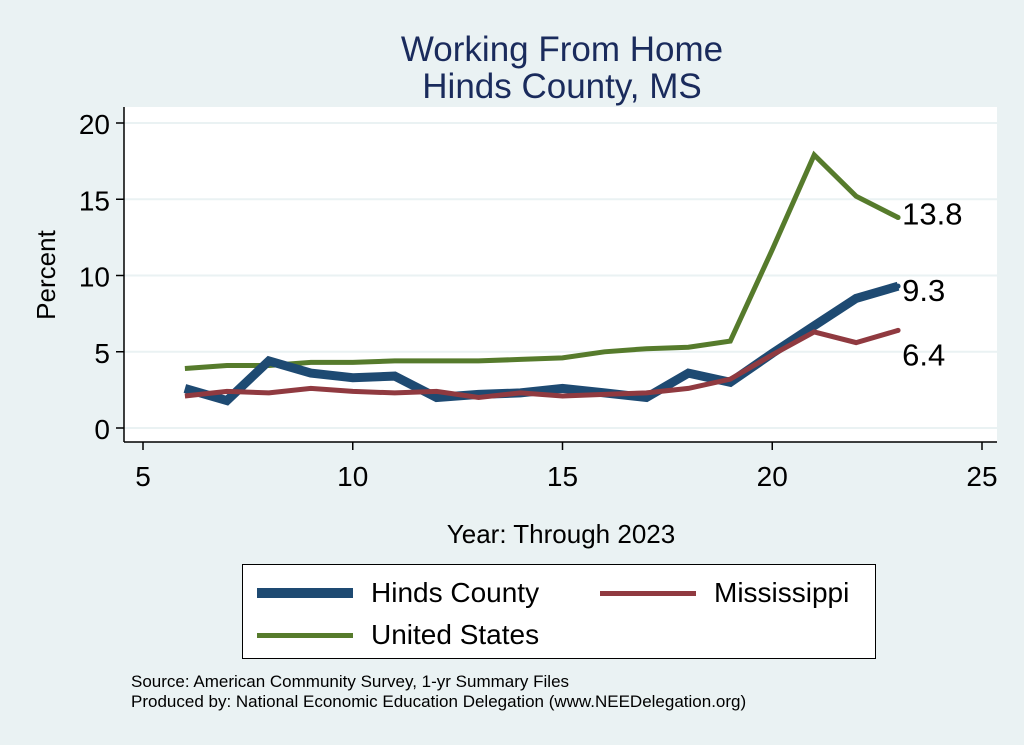  What do you see at coordinates (648, 593) in the screenshot?
I see `legend-swatch-mississippi` at bounding box center [648, 593].